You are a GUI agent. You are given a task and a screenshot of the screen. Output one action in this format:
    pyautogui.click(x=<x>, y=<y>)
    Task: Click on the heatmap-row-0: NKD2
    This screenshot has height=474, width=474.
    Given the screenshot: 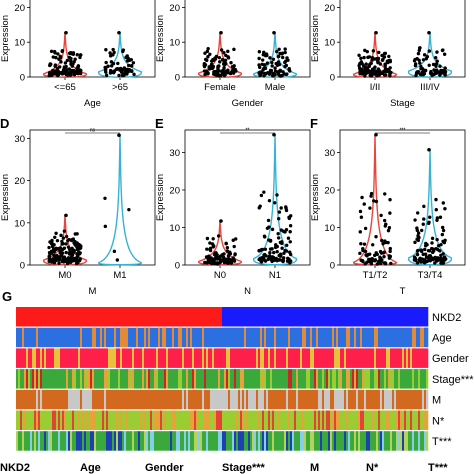 What is the action you would take?
    pyautogui.click(x=238, y=317)
    